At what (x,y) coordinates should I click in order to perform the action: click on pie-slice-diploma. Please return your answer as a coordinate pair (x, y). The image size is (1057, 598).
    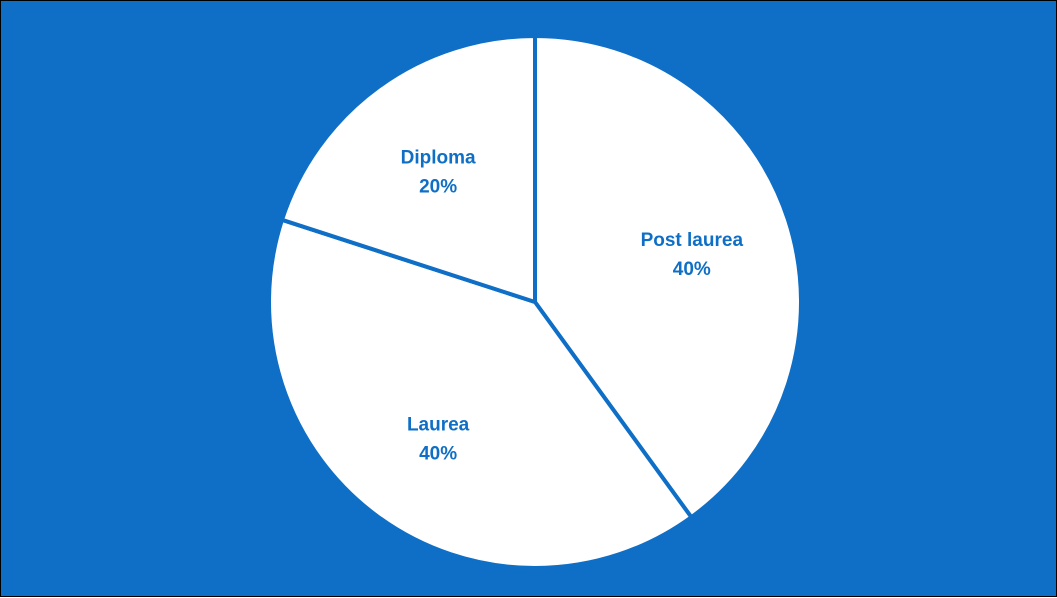
    Looking at the image, I should click on (408, 169).